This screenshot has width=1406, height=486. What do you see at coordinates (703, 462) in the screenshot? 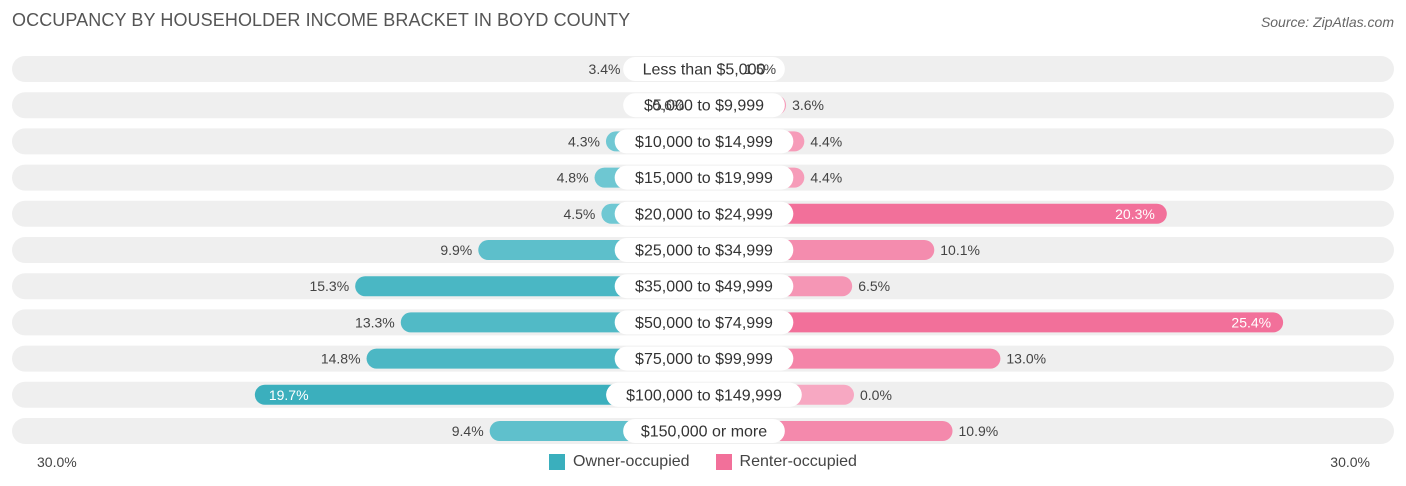
I see `legend: Owner-occupied Renter-occupied` at bounding box center [703, 462].